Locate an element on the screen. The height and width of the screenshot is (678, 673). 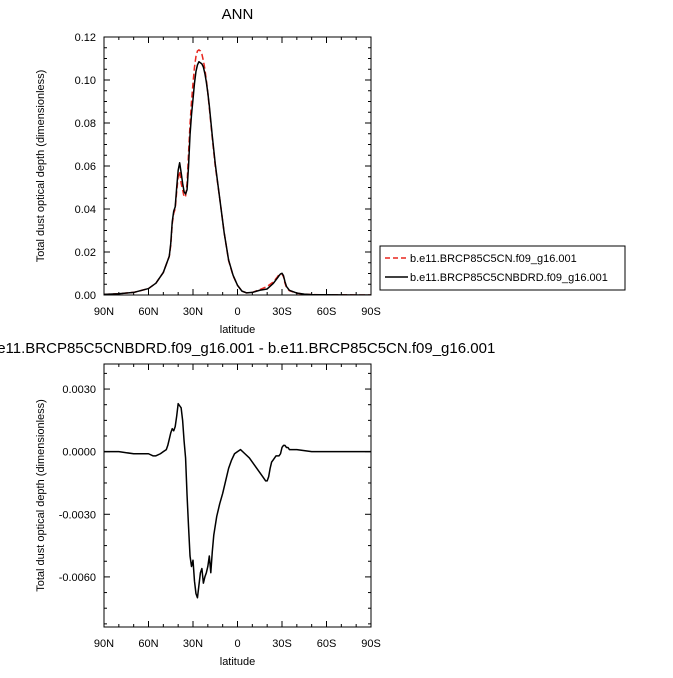
legend-box is located at coordinates (502, 268).